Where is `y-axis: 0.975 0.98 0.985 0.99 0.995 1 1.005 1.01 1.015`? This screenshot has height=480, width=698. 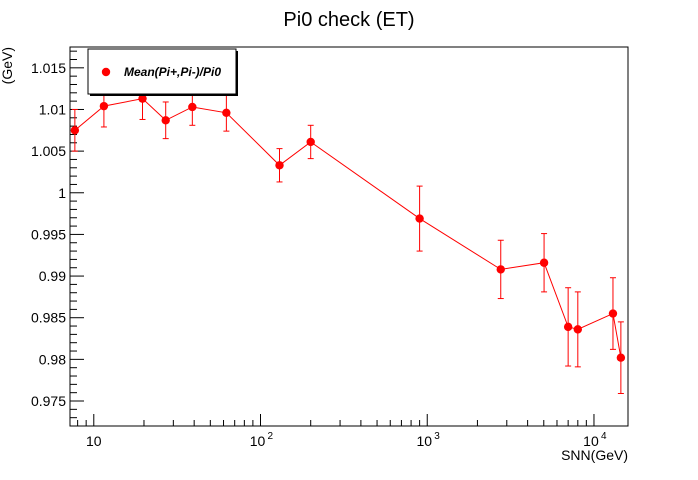 y-axis: 0.975 0.98 0.985 0.99 0.995 1 1.005 1.01 1.015 is located at coordinates (57, 238).